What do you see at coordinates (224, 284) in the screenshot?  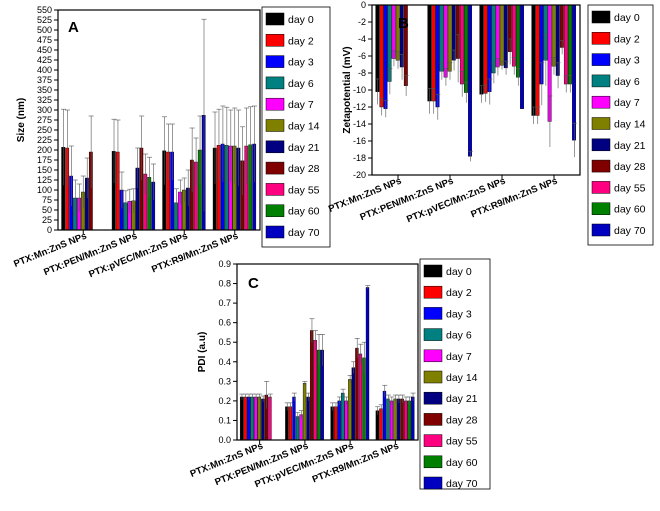 I see `y-tick-label: 0.8` at bounding box center [224, 284].